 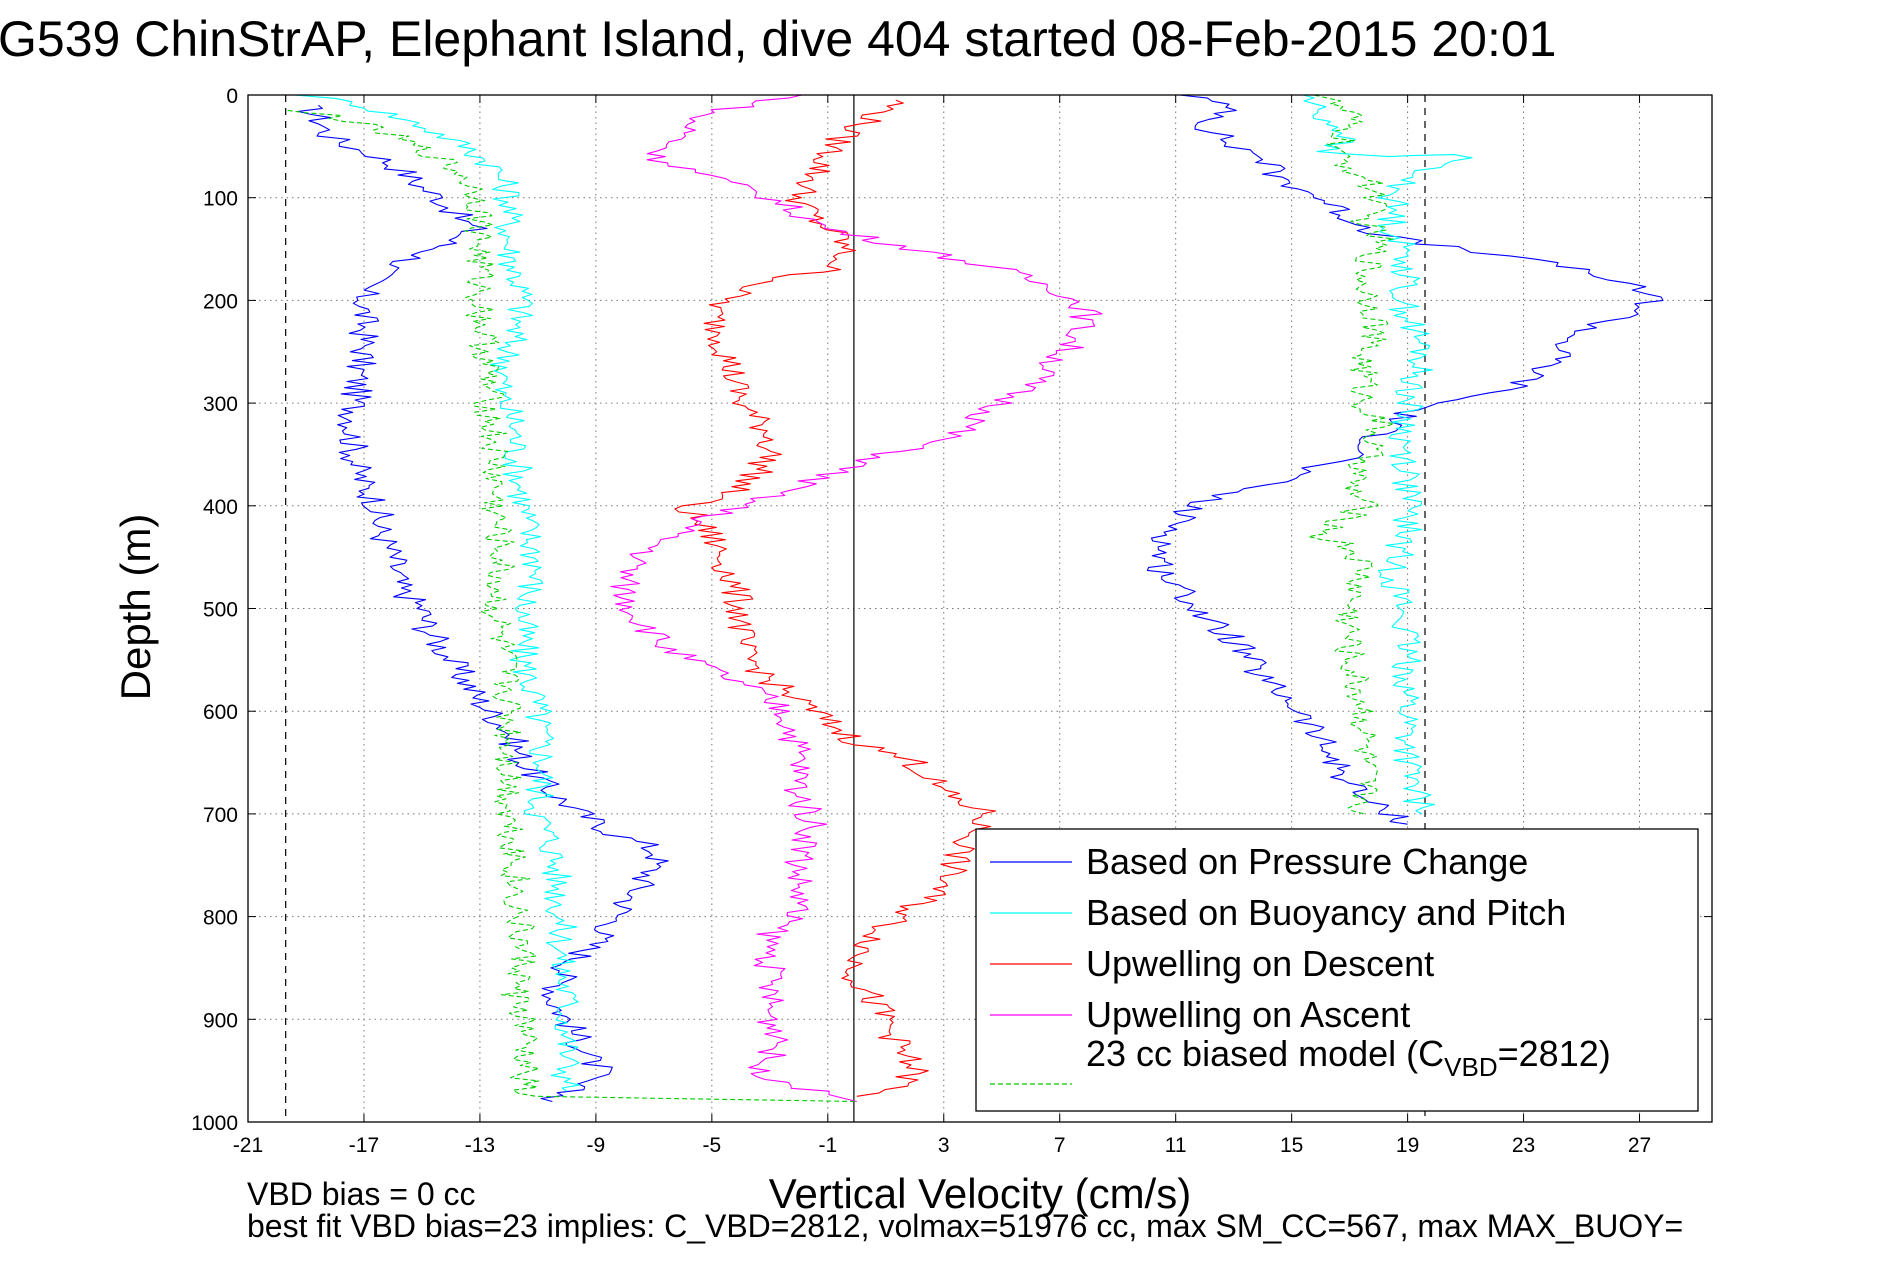 I want to click on x-tick-label: 19, so click(x=1407, y=1145).